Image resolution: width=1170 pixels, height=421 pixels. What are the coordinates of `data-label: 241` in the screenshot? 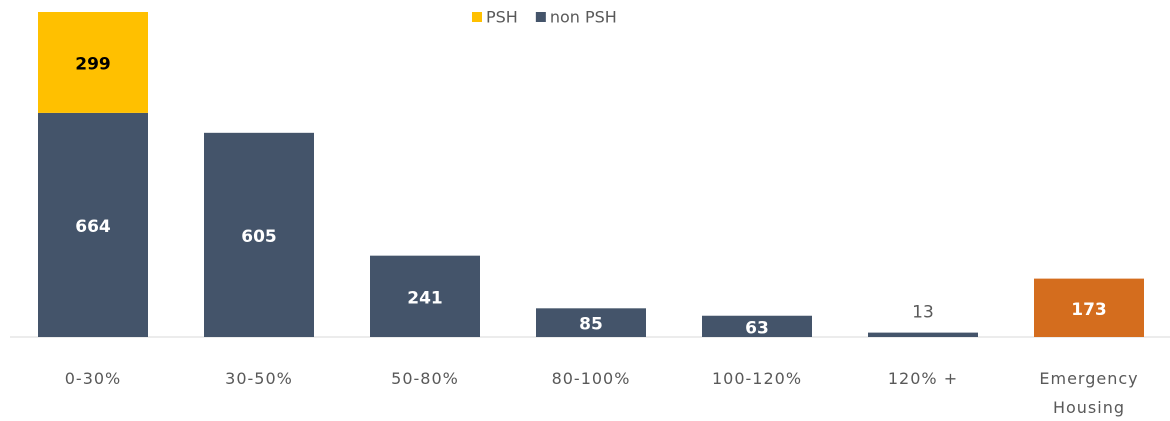 It's located at (425, 298).